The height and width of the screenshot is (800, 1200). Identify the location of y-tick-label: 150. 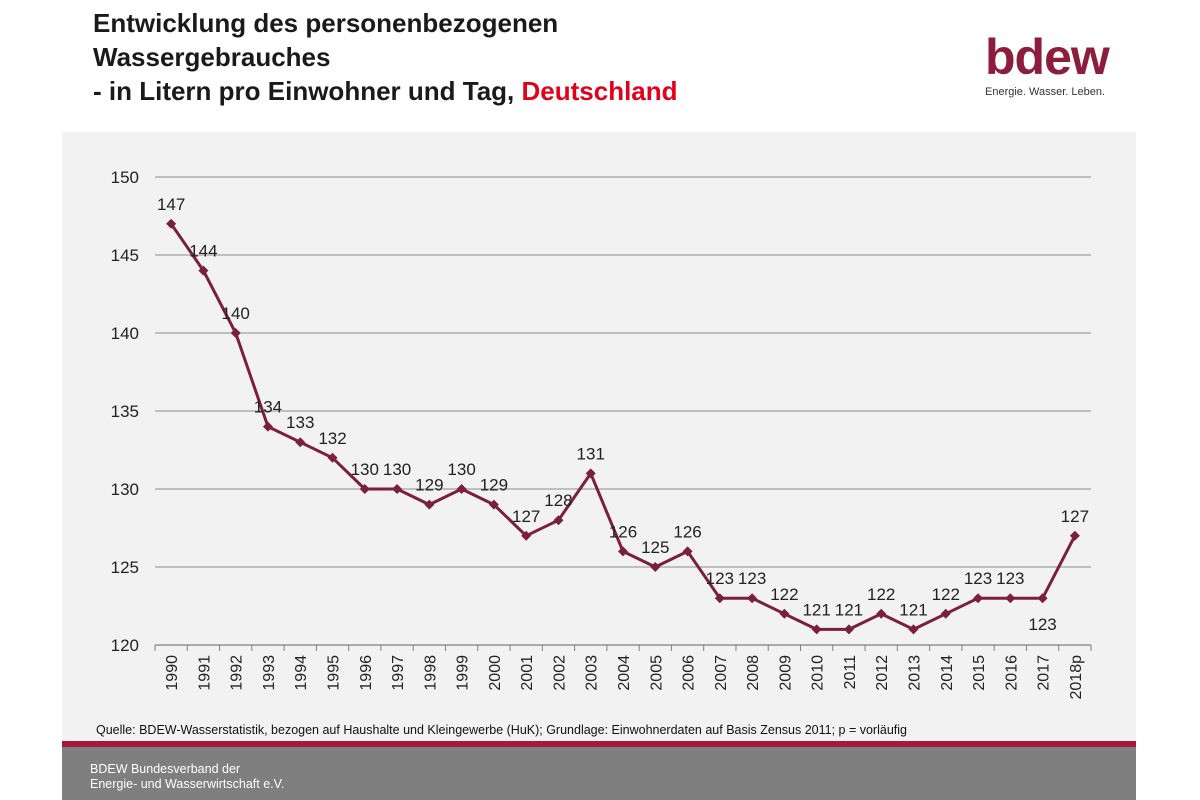
(125, 177).